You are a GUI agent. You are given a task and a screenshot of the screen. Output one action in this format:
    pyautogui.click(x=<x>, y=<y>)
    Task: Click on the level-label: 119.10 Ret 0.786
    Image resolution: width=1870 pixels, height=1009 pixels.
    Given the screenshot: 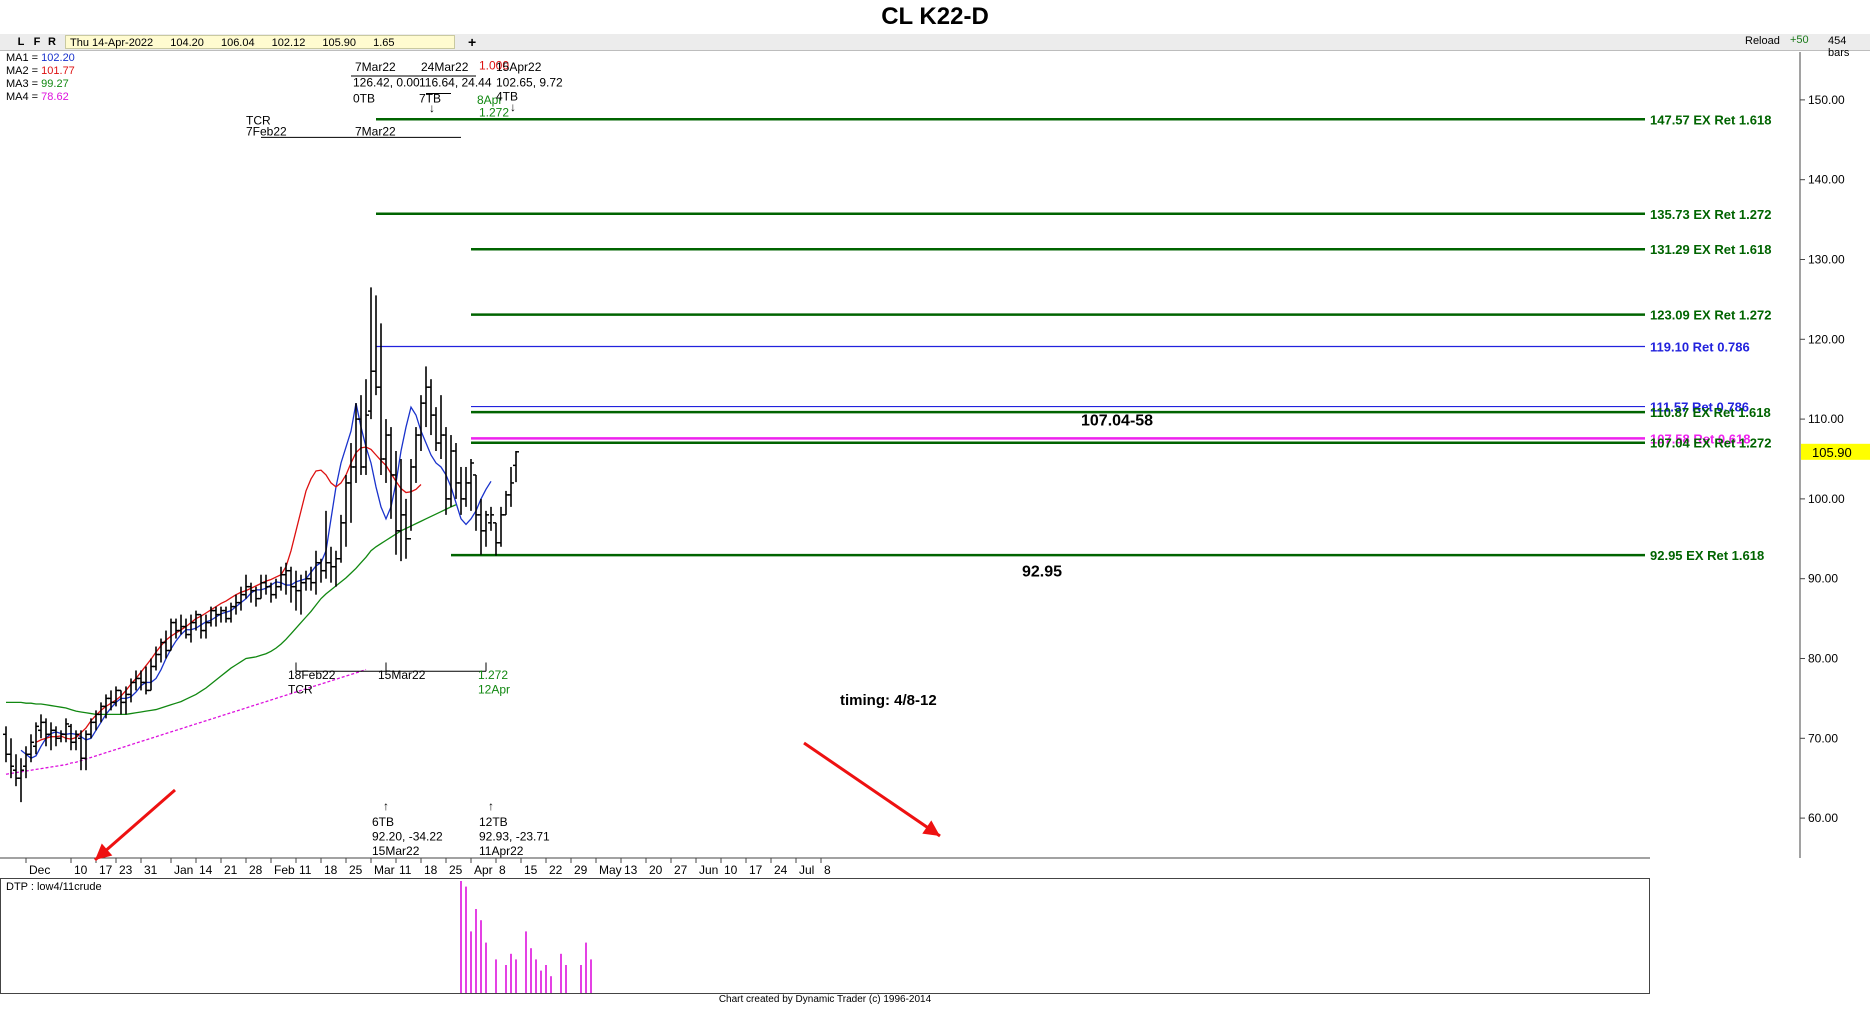 What is the action you would take?
    pyautogui.click(x=1700, y=346)
    